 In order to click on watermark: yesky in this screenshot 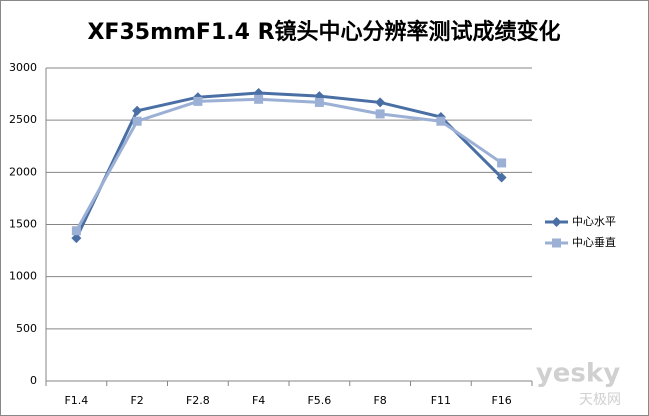, I will do `click(578, 374)`.